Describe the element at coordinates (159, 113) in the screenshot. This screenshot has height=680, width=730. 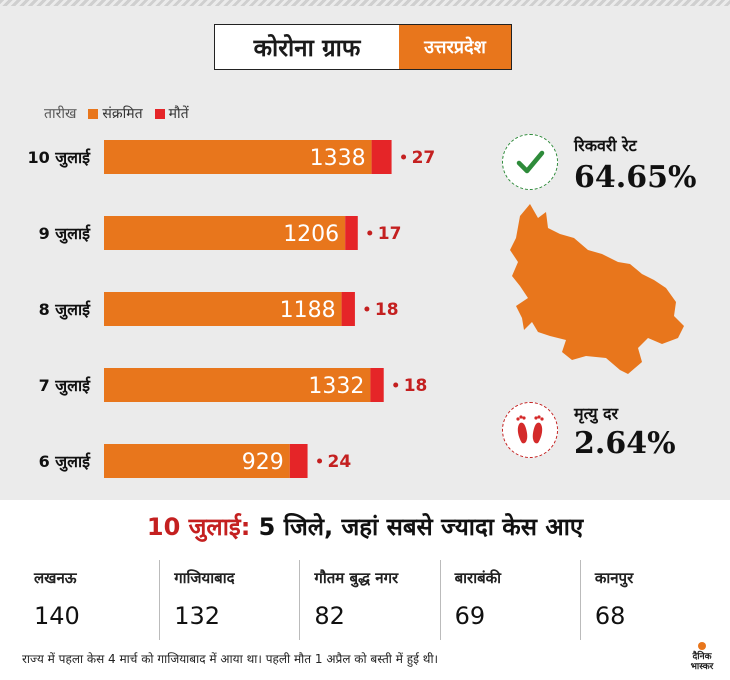
I see `legend-deaths-swatch` at that location.